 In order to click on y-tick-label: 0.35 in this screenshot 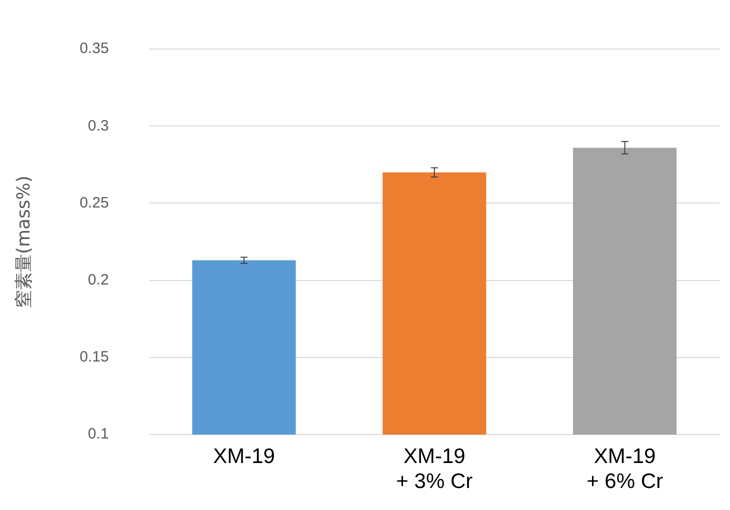, I will do `click(94, 49)`.